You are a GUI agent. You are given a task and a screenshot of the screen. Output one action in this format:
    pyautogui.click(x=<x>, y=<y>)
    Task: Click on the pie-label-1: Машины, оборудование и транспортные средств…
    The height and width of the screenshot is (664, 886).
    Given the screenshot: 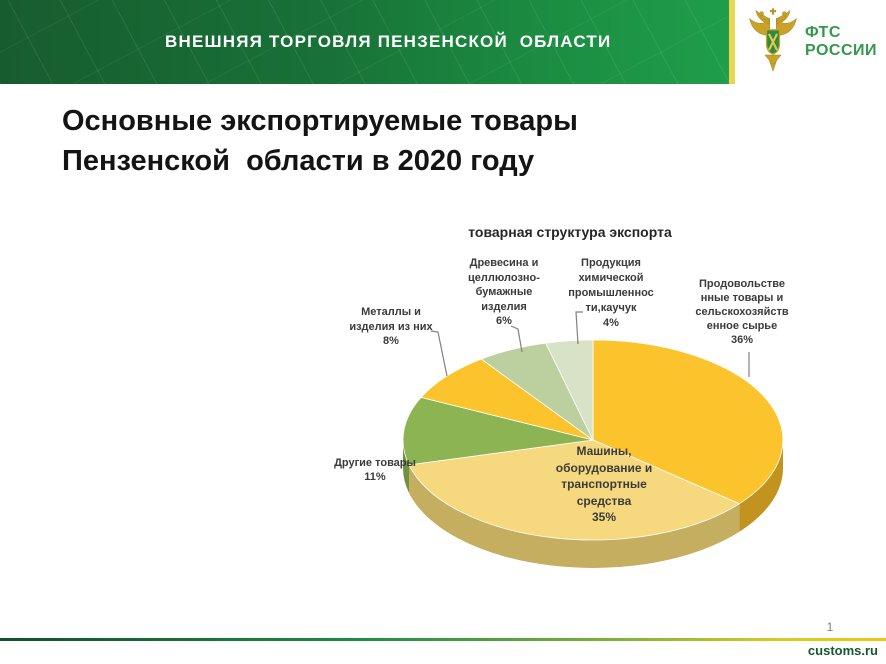 What is the action you would take?
    pyautogui.click(x=604, y=484)
    